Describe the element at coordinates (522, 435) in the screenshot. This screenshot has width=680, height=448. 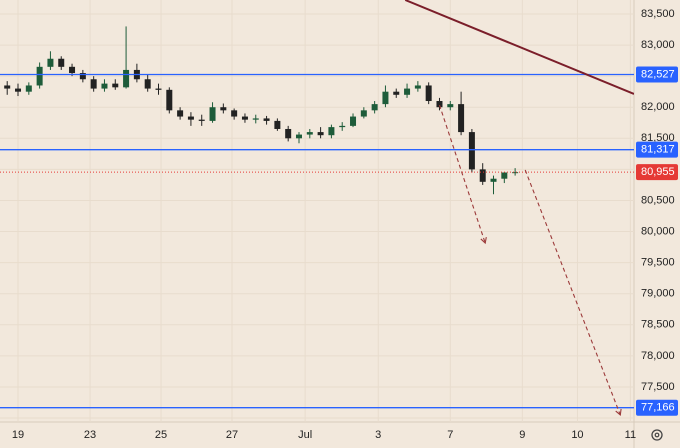
I see `x-tick-label: 9` at that location.